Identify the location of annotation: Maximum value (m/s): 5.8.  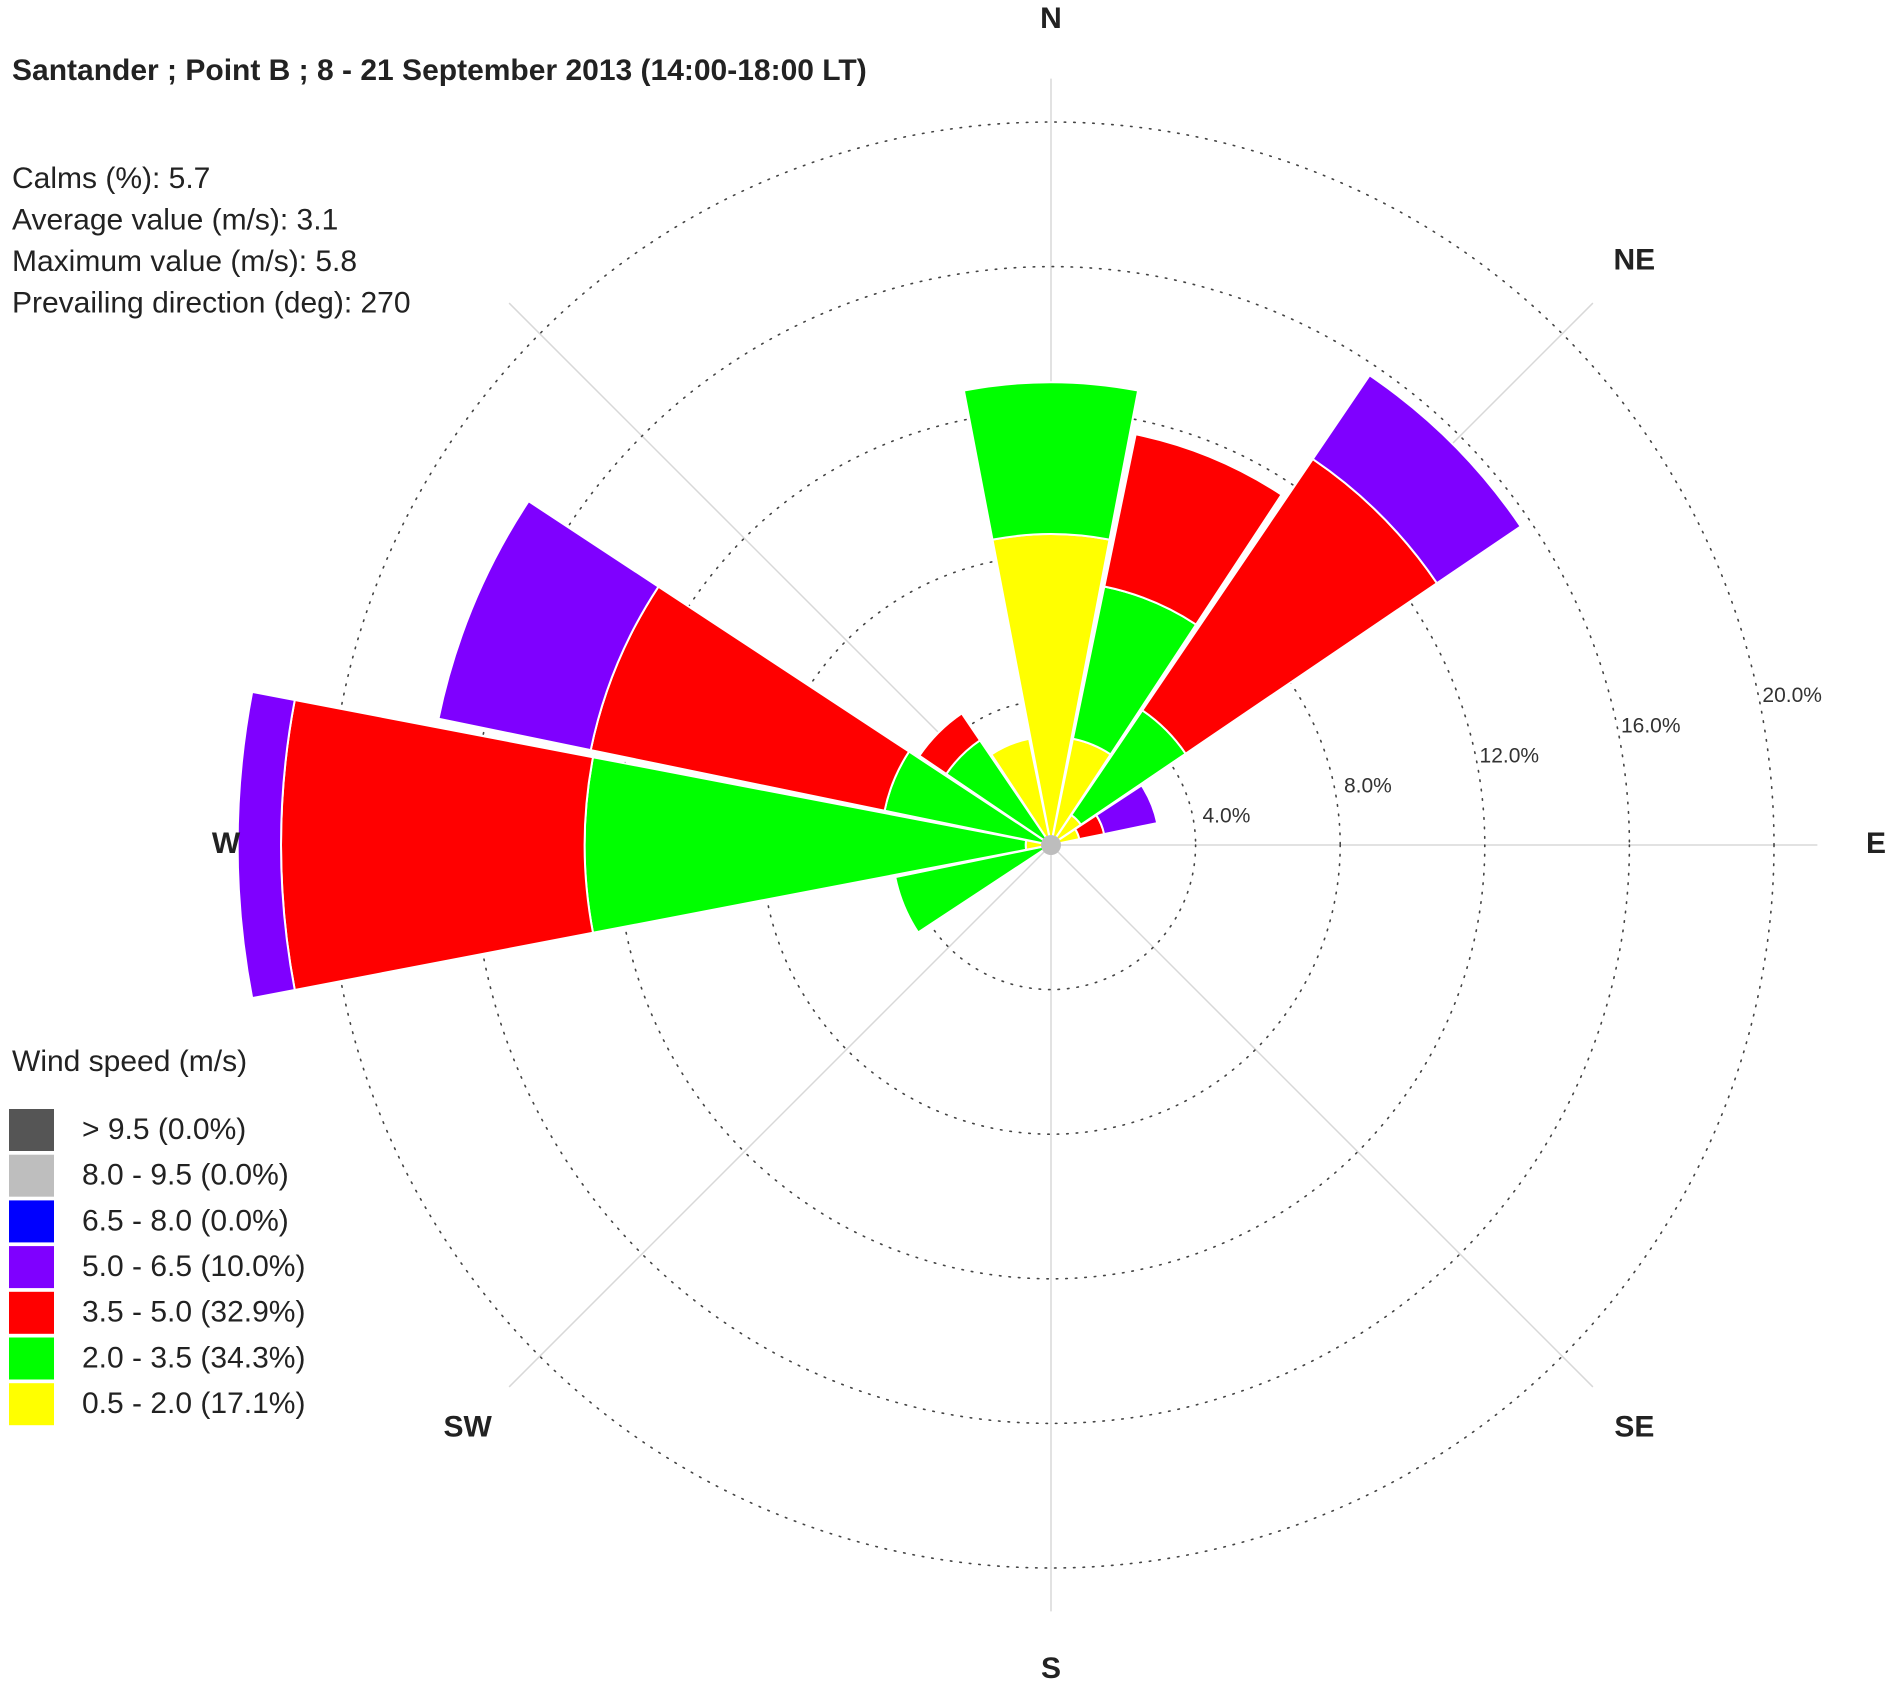
(184, 261).